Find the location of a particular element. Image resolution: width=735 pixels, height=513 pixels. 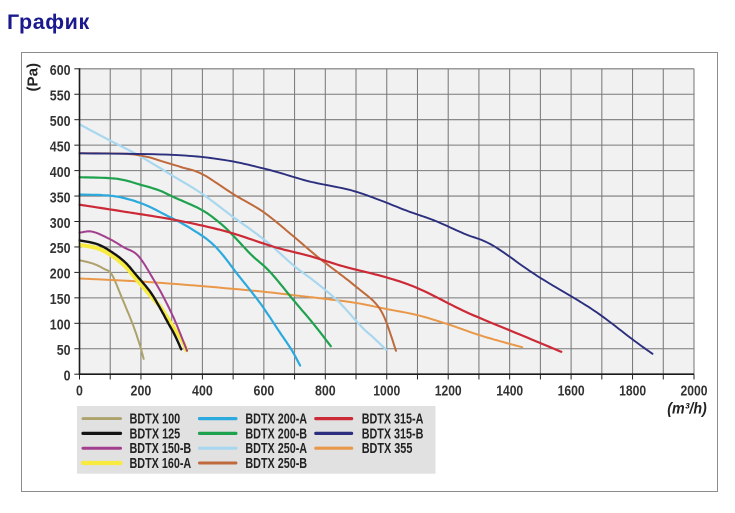

svg-text: 500 is located at coordinates (60, 121).